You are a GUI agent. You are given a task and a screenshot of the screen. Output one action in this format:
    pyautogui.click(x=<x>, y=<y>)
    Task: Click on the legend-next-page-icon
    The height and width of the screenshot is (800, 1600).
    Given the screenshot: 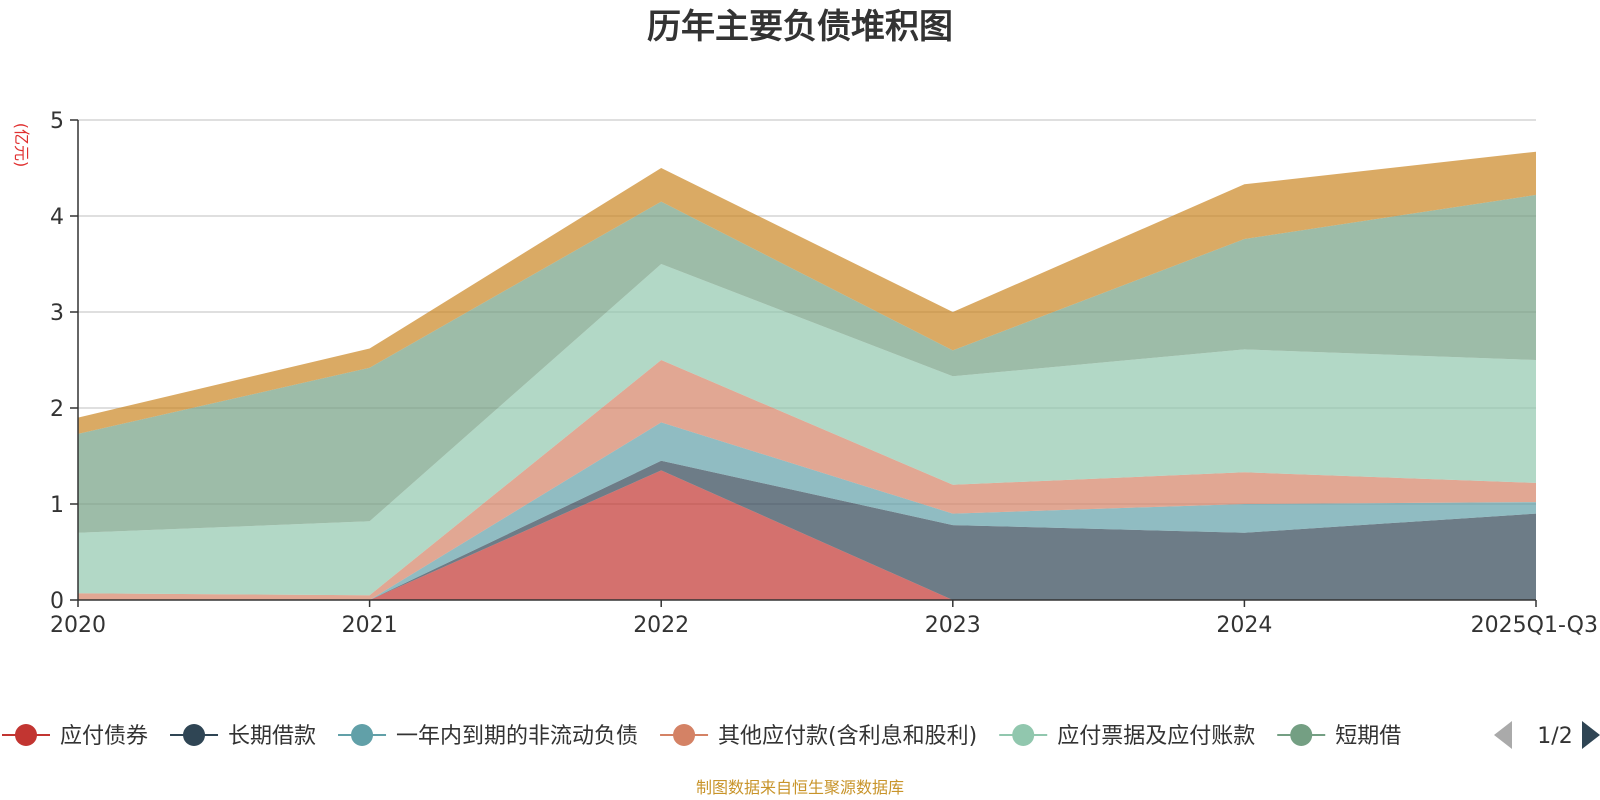 What is the action you would take?
    pyautogui.click(x=1591, y=735)
    